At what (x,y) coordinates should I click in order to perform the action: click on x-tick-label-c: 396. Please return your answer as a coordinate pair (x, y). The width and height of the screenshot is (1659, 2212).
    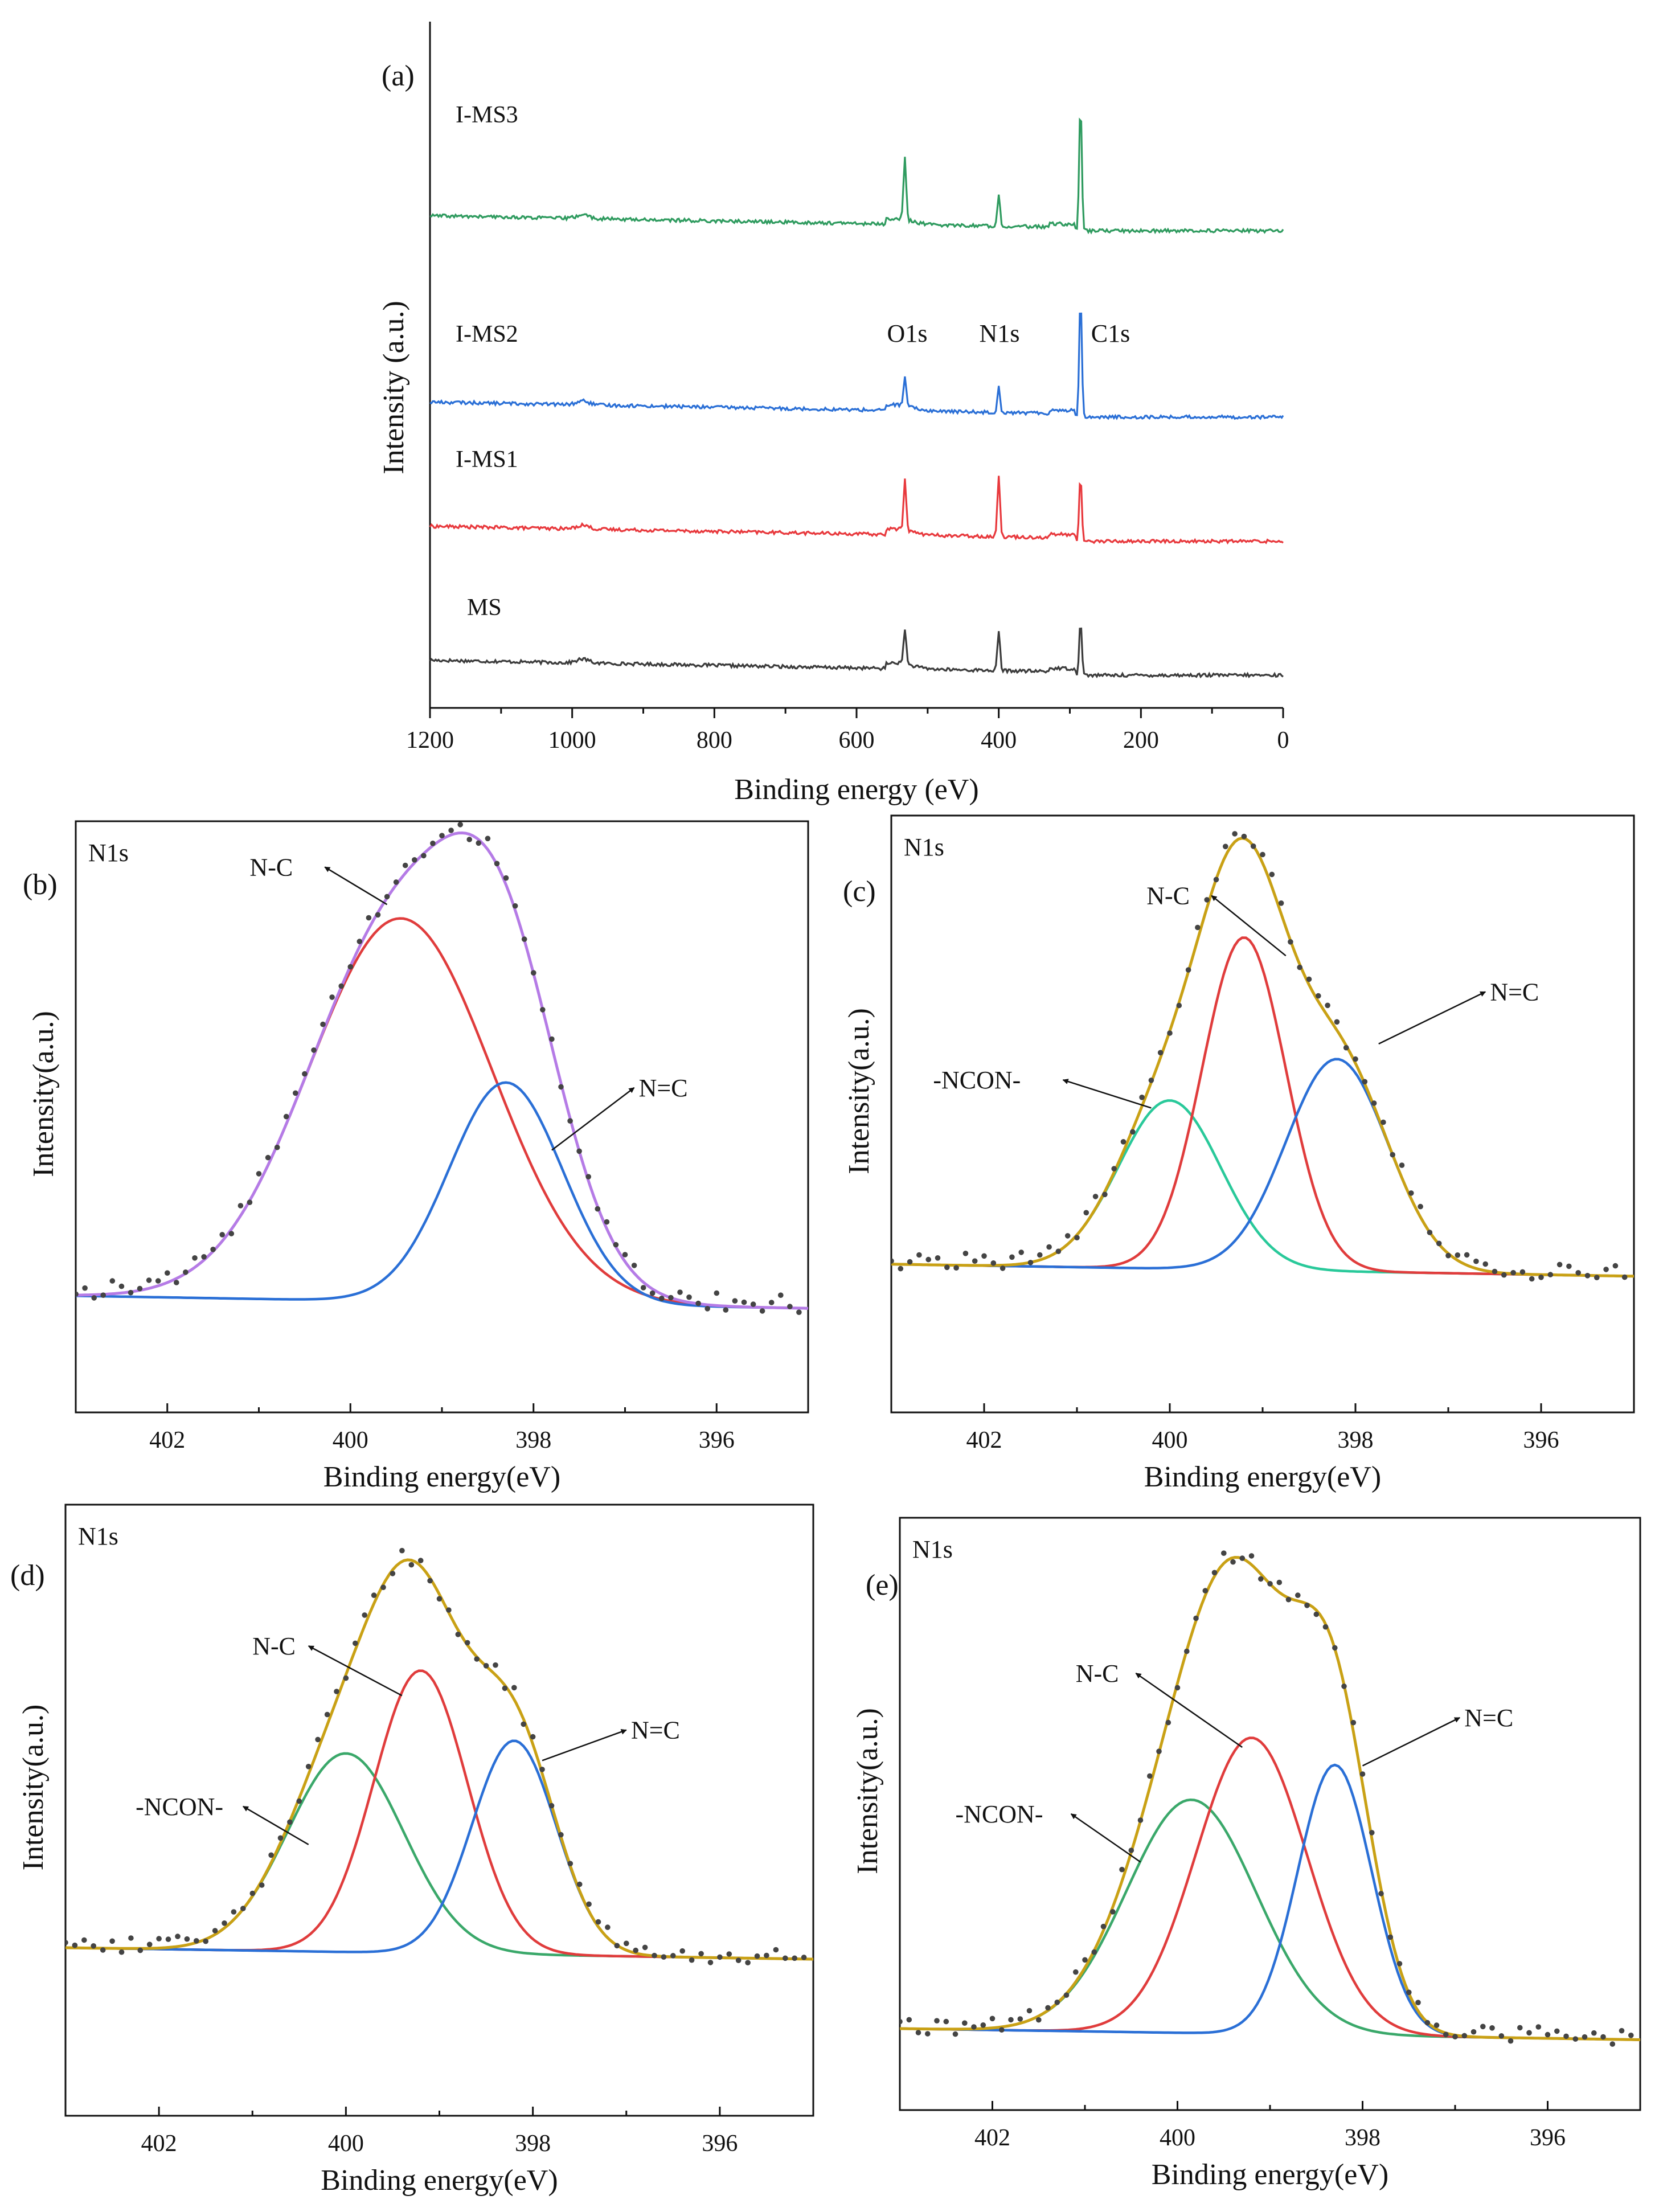
    Looking at the image, I should click on (1541, 1440).